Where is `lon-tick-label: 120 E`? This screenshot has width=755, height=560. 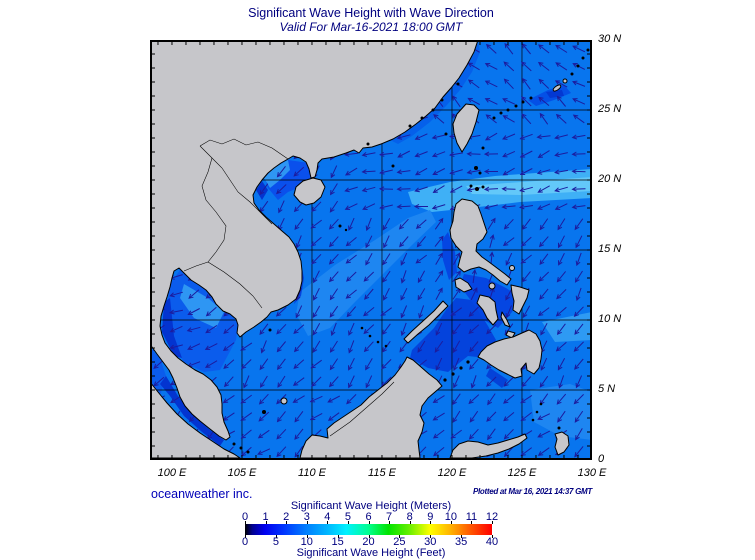 lon-tick-label: 120 E is located at coordinates (452, 473).